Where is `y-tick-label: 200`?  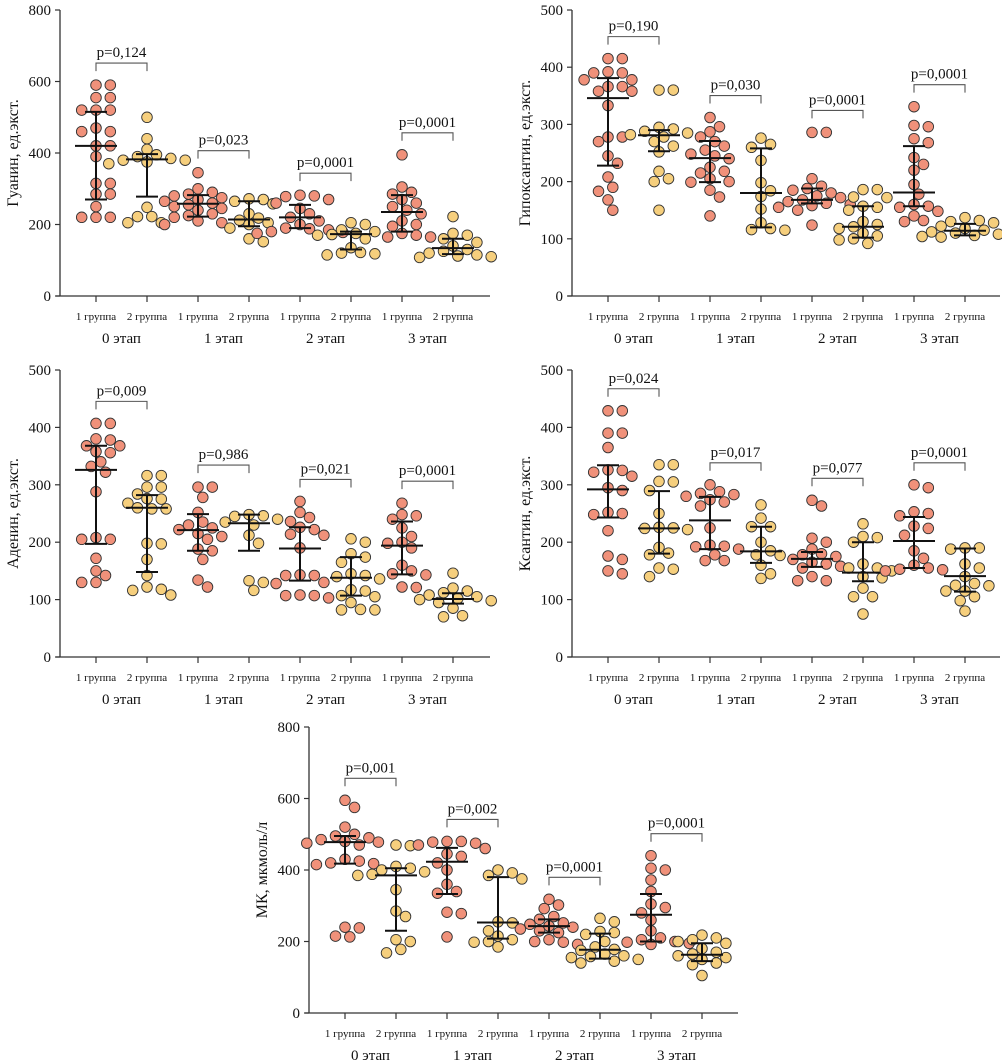
y-tick-label: 200 is located at coordinates (552, 183).